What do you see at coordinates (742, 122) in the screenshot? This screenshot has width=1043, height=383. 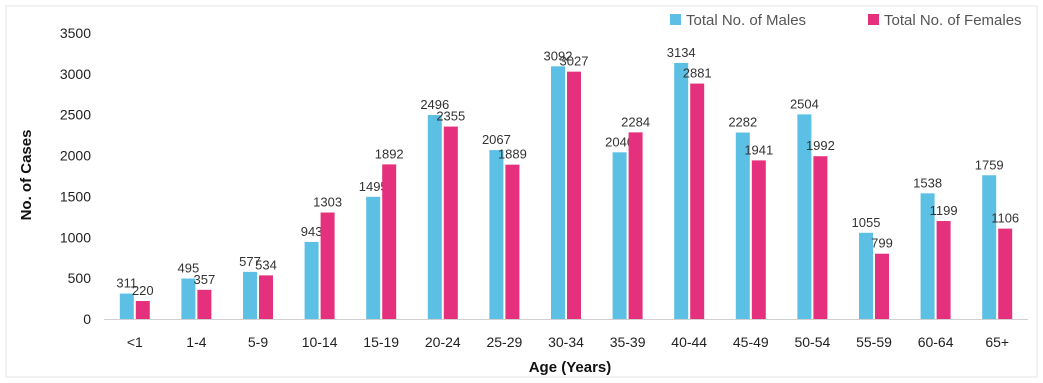 I see `data-label-males: 2282` at bounding box center [742, 122].